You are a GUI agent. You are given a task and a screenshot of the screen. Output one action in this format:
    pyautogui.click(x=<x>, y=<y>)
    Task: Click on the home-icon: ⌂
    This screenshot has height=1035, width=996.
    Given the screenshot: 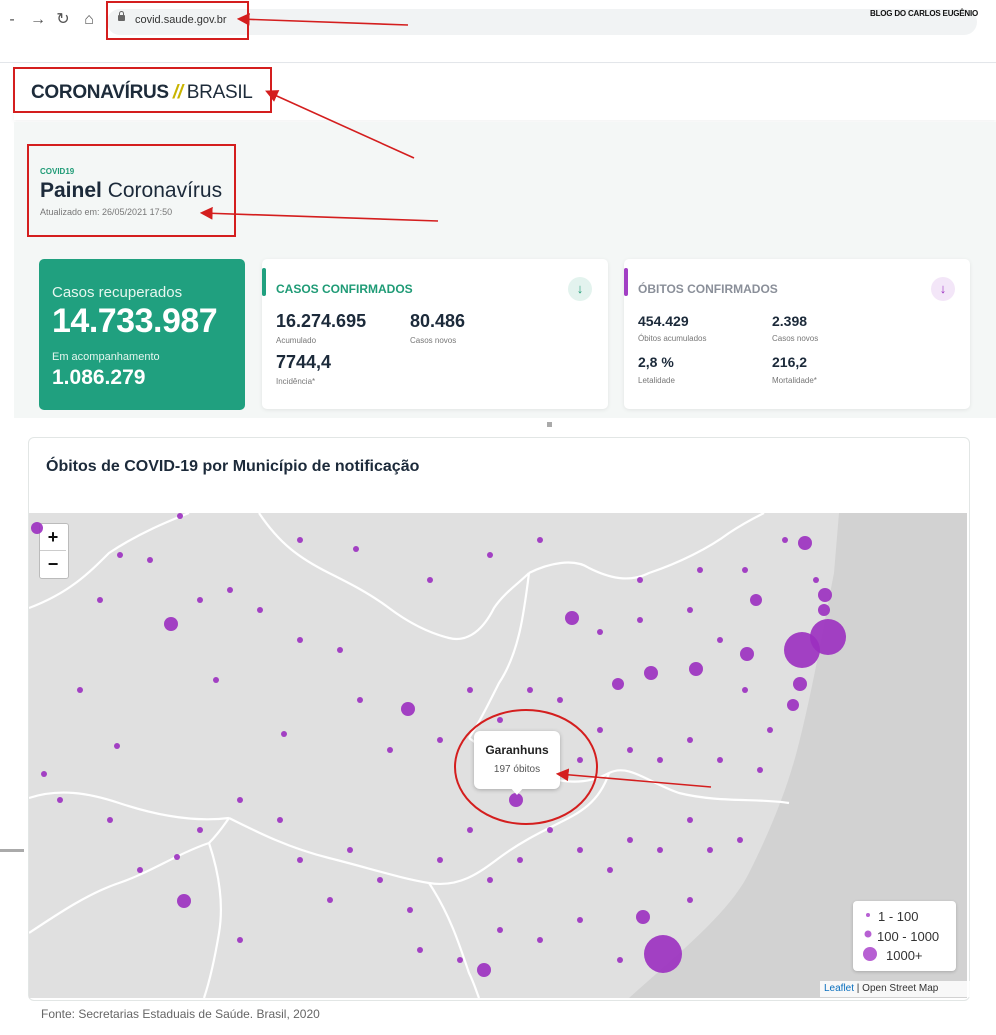 What is the action you would take?
    pyautogui.click(x=89, y=19)
    